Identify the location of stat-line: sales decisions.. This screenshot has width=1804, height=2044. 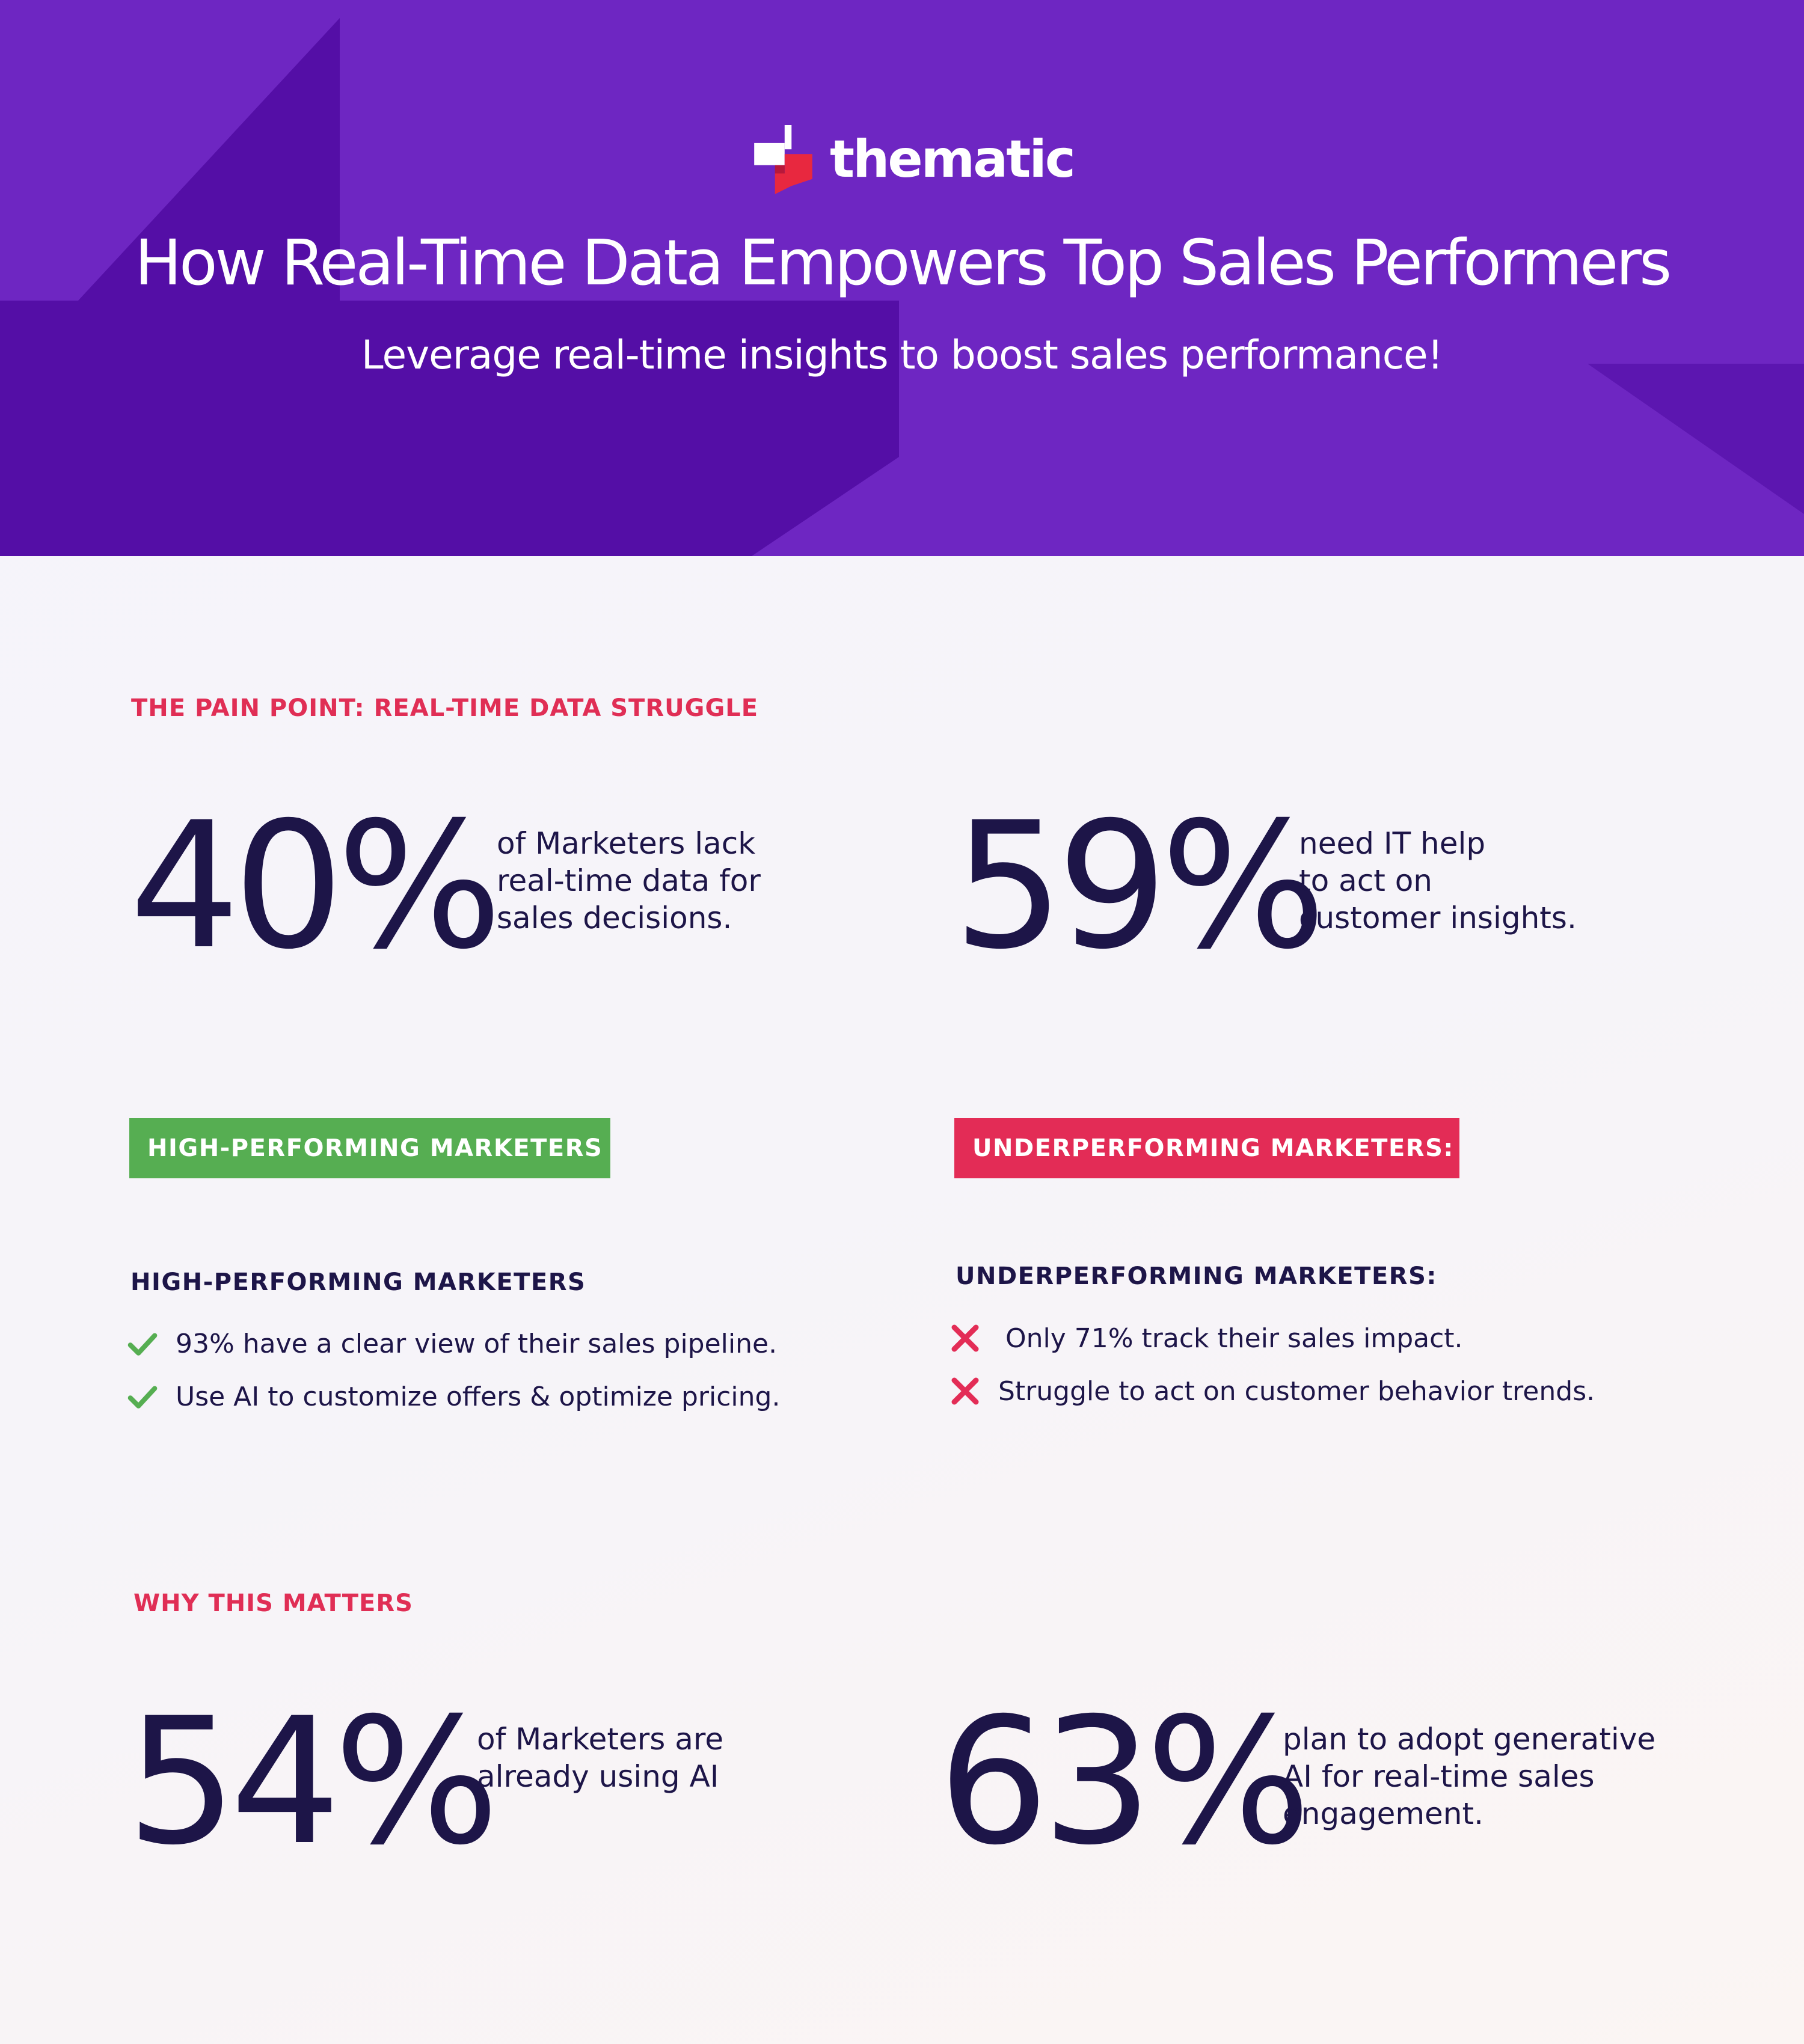
(615, 918).